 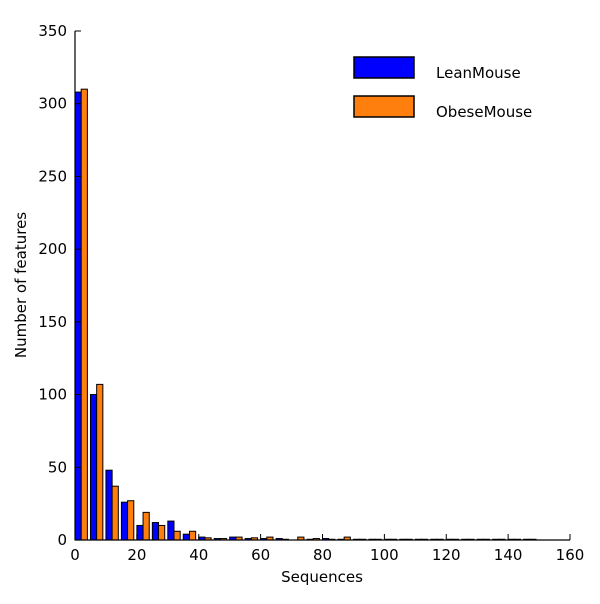 I want to click on legend-label-obesemouse: ObeseMouse, so click(x=484, y=112).